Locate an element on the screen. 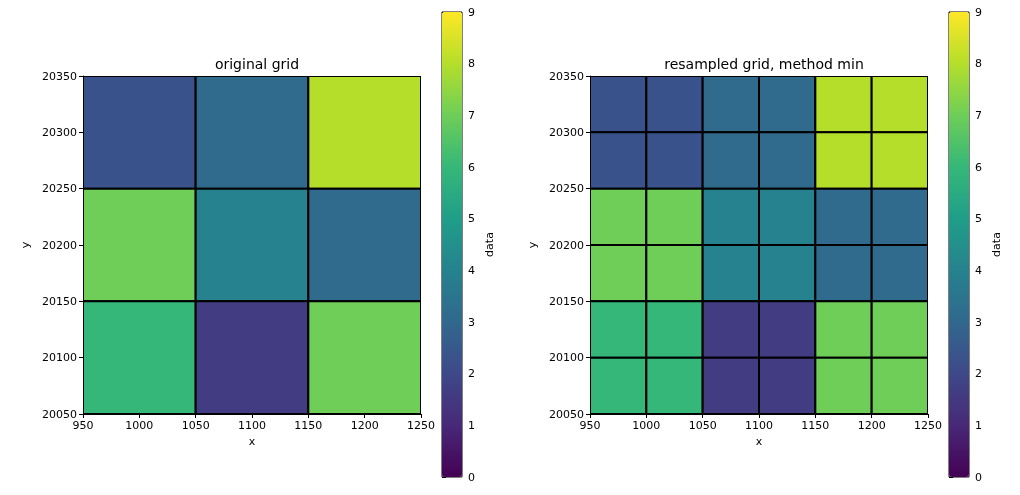  chart-title: resampled grid, method min is located at coordinates (764, 64).